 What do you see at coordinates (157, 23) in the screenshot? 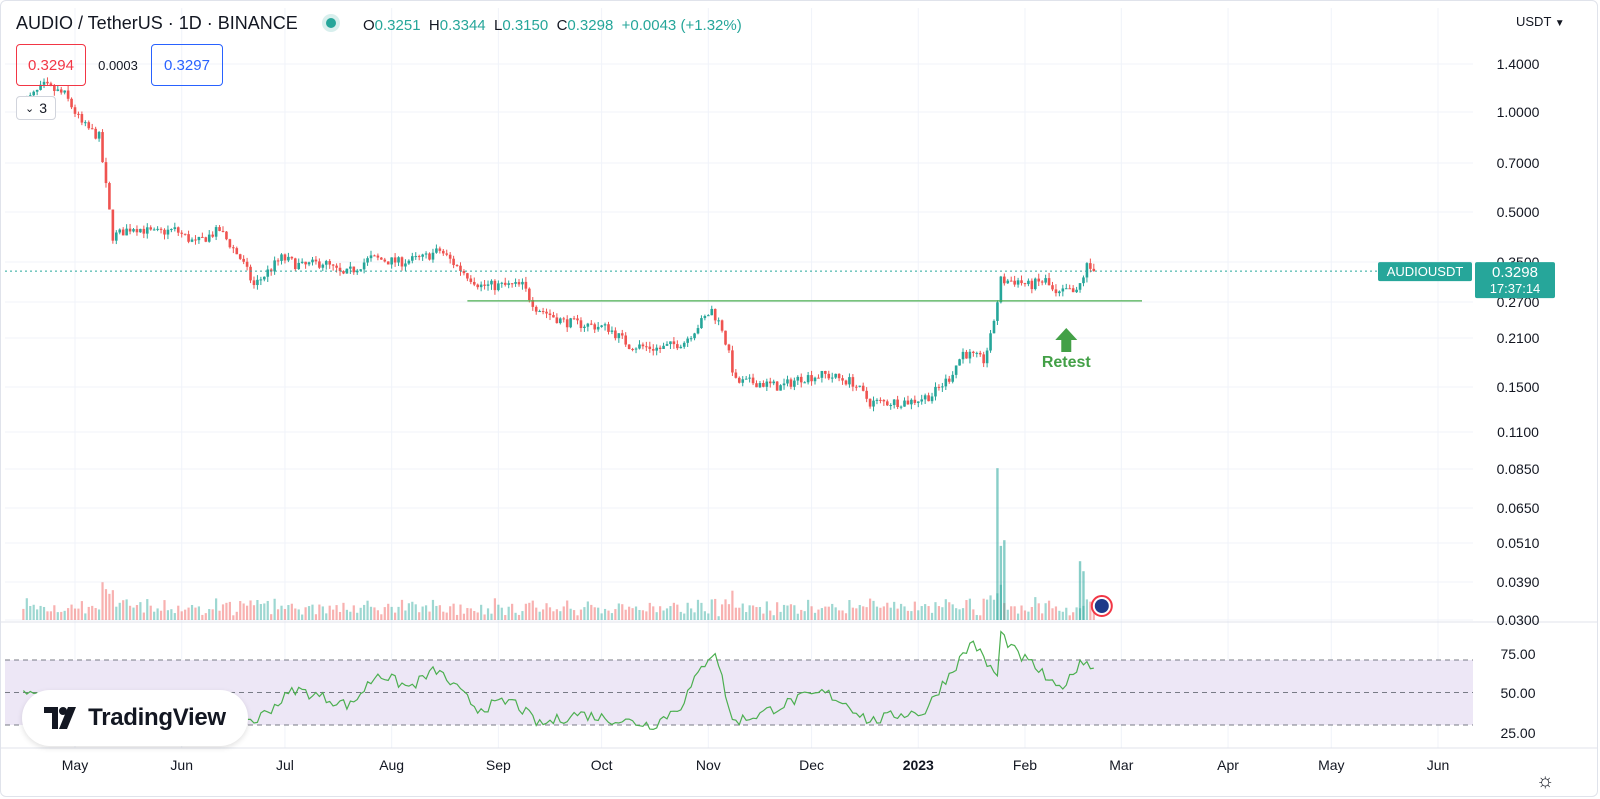
I see `symbol-title: AUDIO / TetherUS · 1D · BINANCE` at bounding box center [157, 23].